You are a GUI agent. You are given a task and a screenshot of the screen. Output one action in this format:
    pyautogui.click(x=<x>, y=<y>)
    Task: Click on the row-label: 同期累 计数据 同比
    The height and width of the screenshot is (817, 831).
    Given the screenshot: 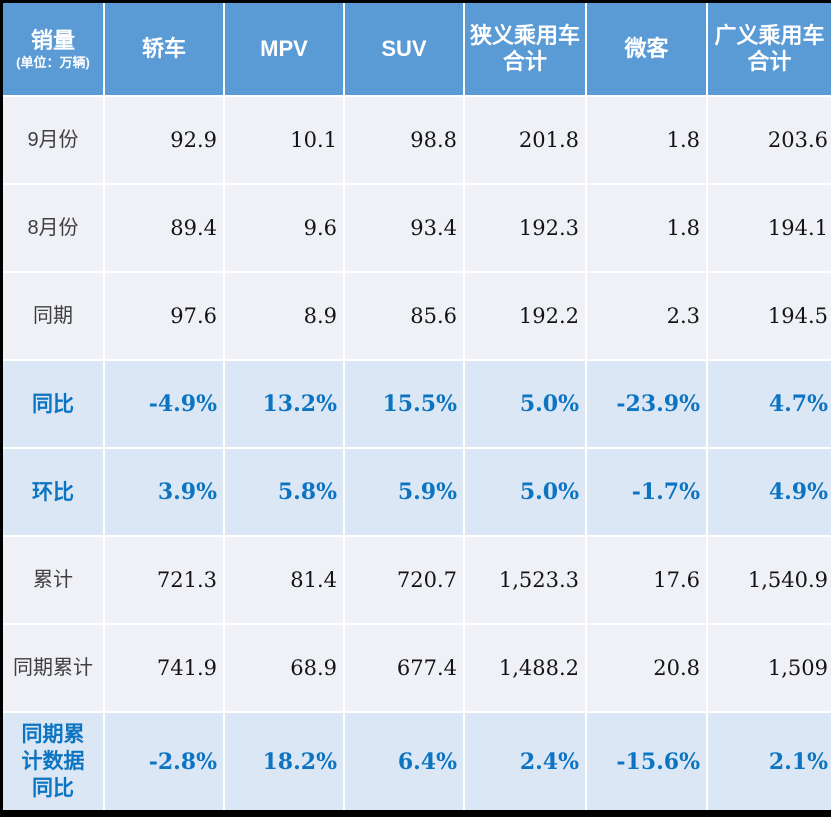 What is the action you would take?
    pyautogui.click(x=54, y=761)
    